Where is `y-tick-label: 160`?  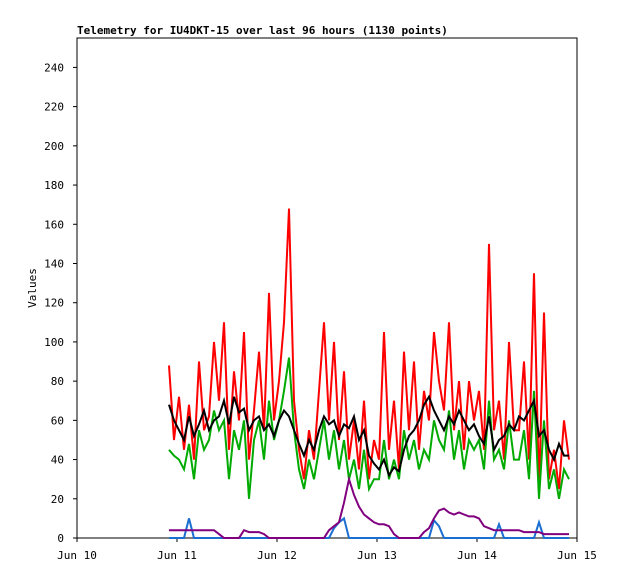
y-tick-label: 160 is located at coordinates (54, 224).